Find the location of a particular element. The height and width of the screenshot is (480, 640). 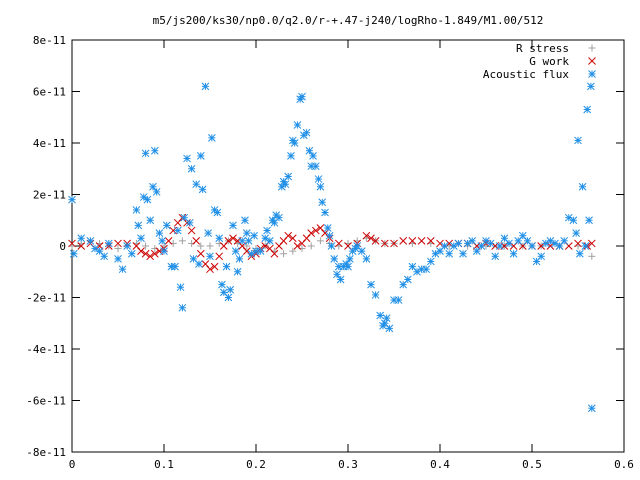

x-tick-label: 0.4 is located at coordinates (440, 464).